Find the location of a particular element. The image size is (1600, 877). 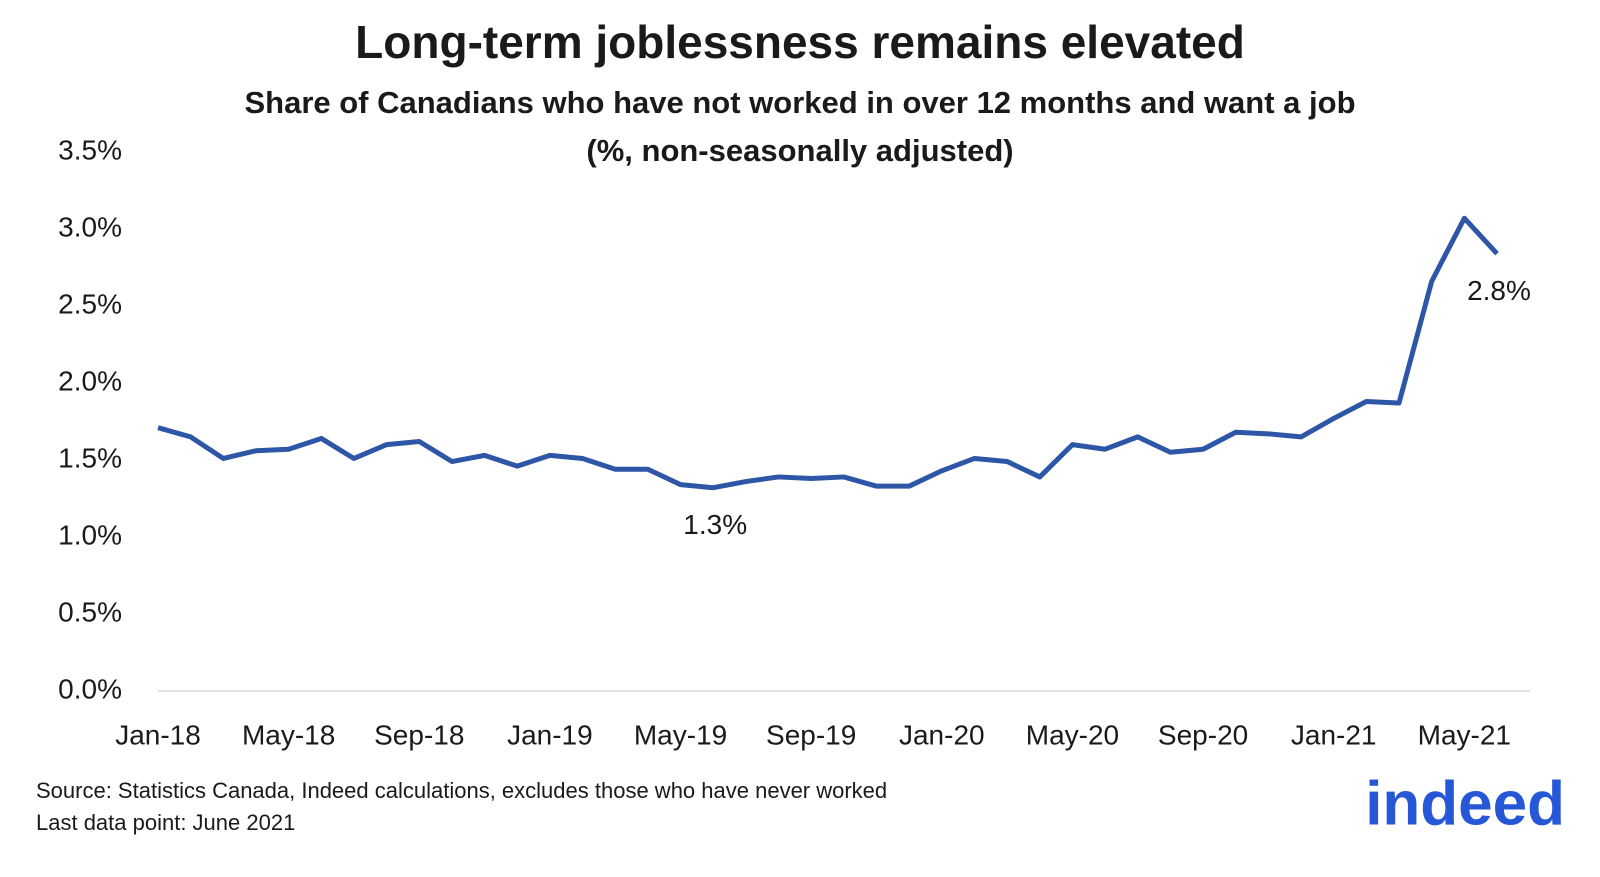

x-tick-label: Jan-20 is located at coordinates (942, 734).